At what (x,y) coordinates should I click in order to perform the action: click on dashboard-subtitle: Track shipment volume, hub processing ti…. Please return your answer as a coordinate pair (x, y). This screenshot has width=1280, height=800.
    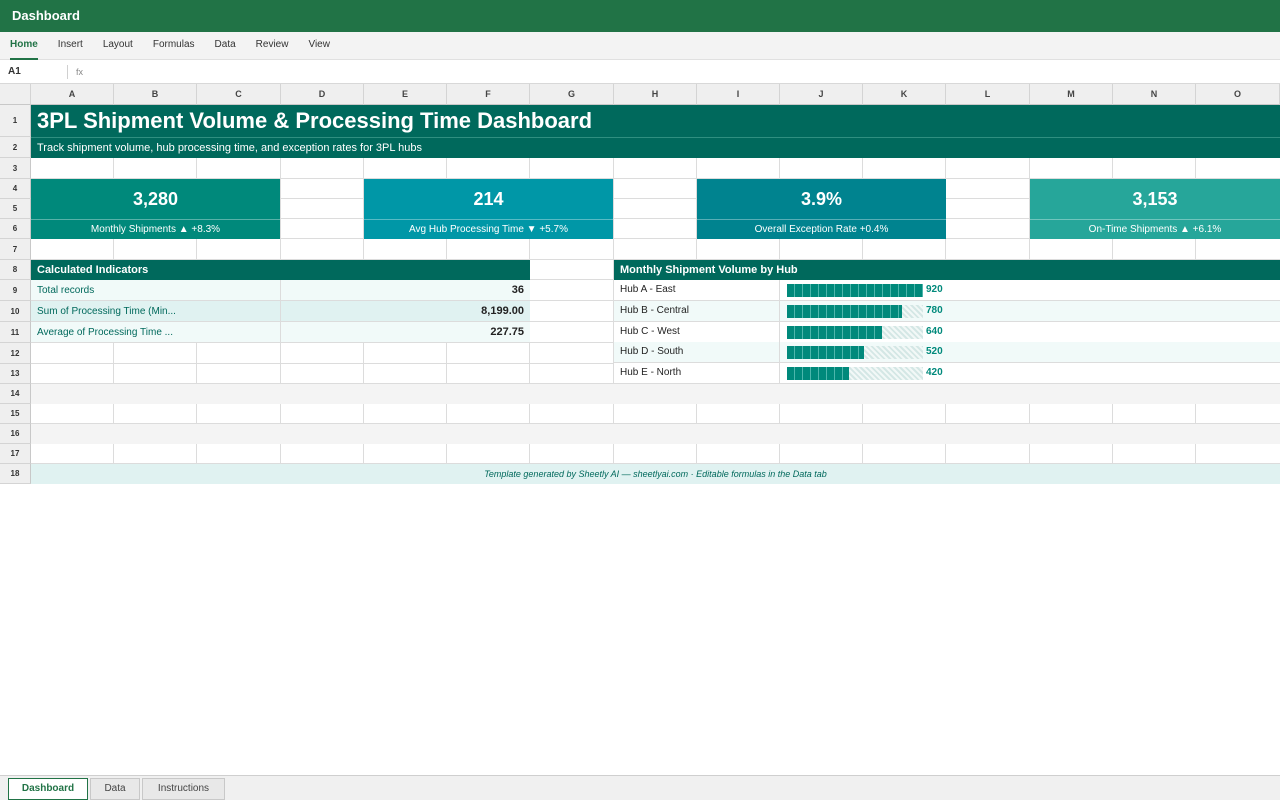
    Looking at the image, I should click on (655, 147).